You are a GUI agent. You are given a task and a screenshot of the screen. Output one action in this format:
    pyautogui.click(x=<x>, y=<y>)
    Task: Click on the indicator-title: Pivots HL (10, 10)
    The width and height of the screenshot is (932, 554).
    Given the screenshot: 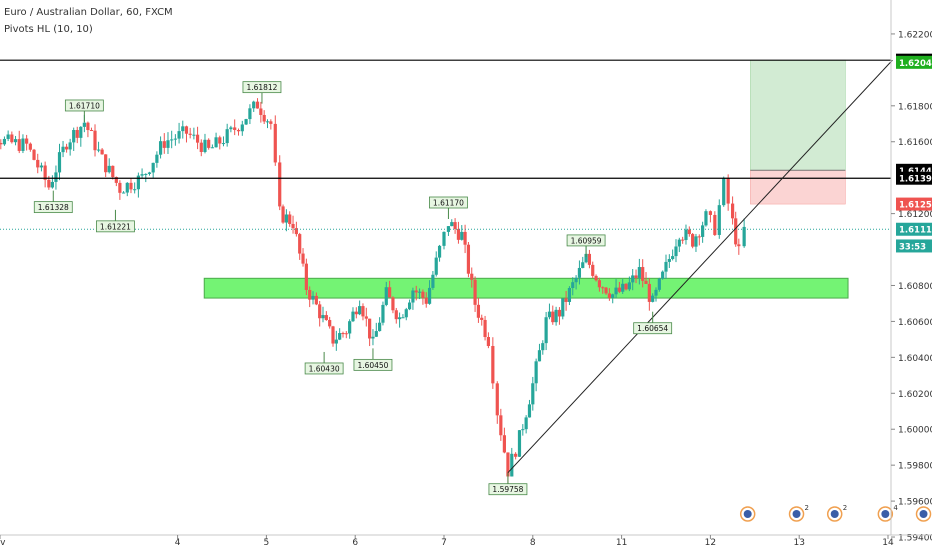 What is the action you would take?
    pyautogui.click(x=88, y=29)
    